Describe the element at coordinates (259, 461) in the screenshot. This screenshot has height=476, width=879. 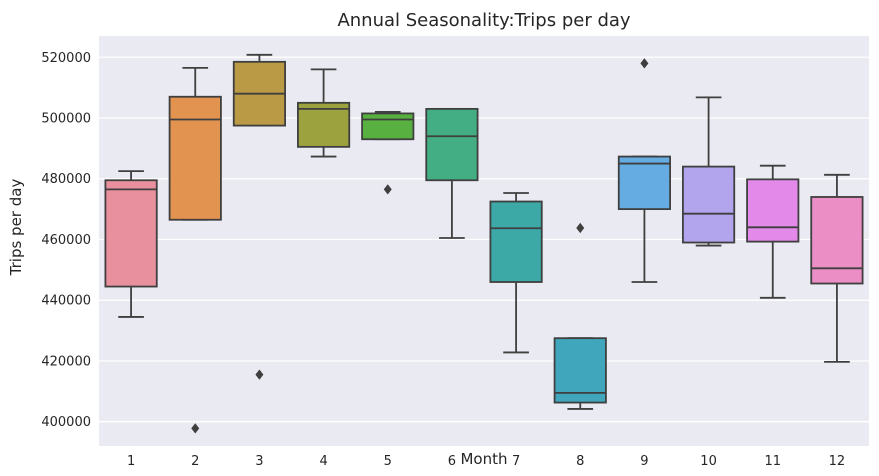
I see `x-tick-label: 3` at that location.